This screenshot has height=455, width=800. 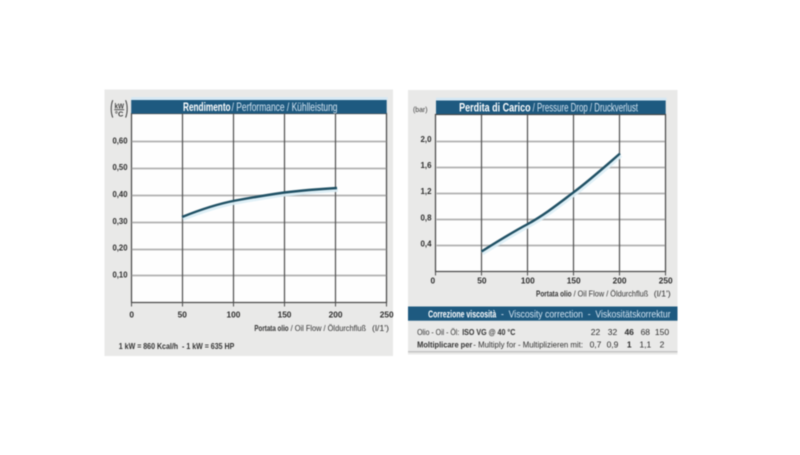 What do you see at coordinates (613, 345) in the screenshot?
I see `svg-text: 0,9` at bounding box center [613, 345].